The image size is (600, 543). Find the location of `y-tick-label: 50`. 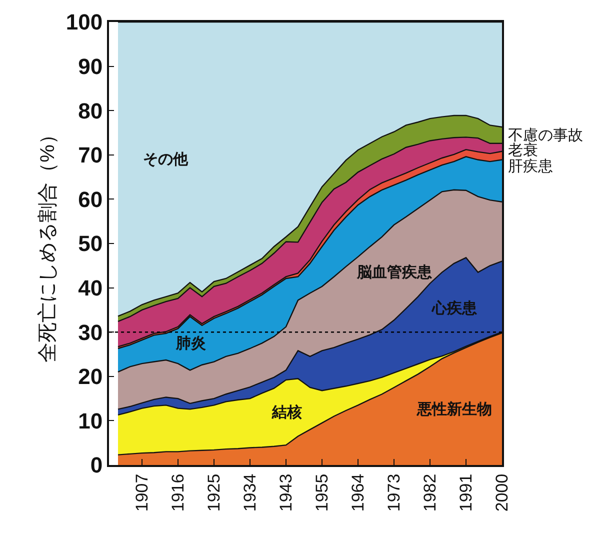

y-tick-label: 50 is located at coordinates (90, 243).